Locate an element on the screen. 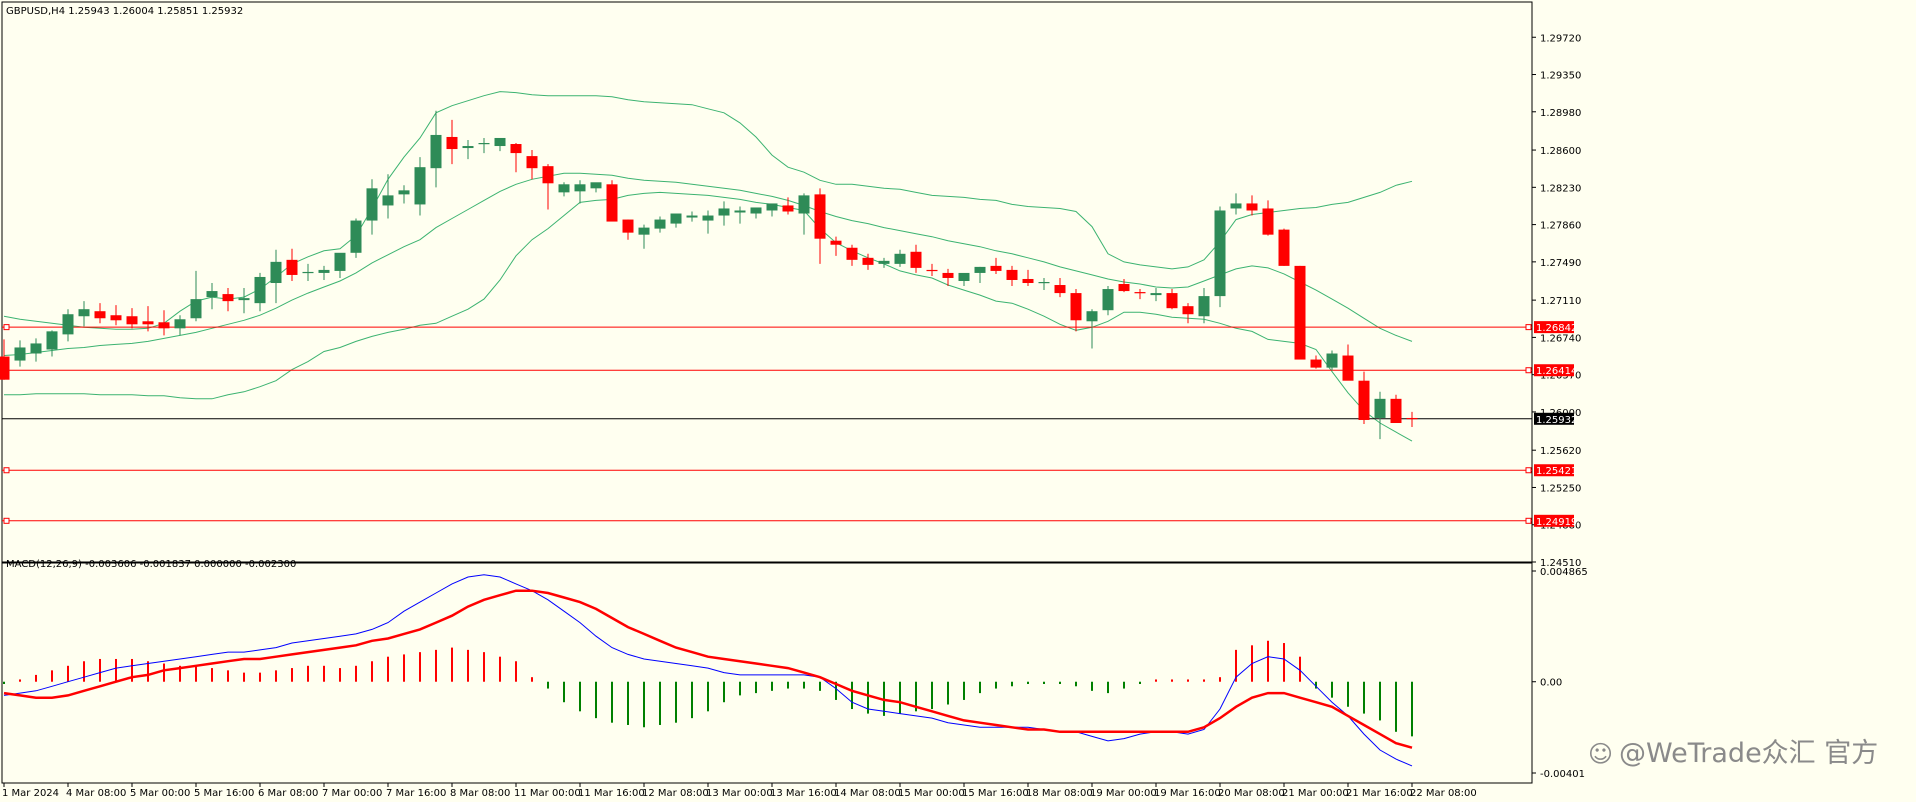 The image size is (1916, 802). price-tick-label: 1.28600 is located at coordinates (1560, 151).